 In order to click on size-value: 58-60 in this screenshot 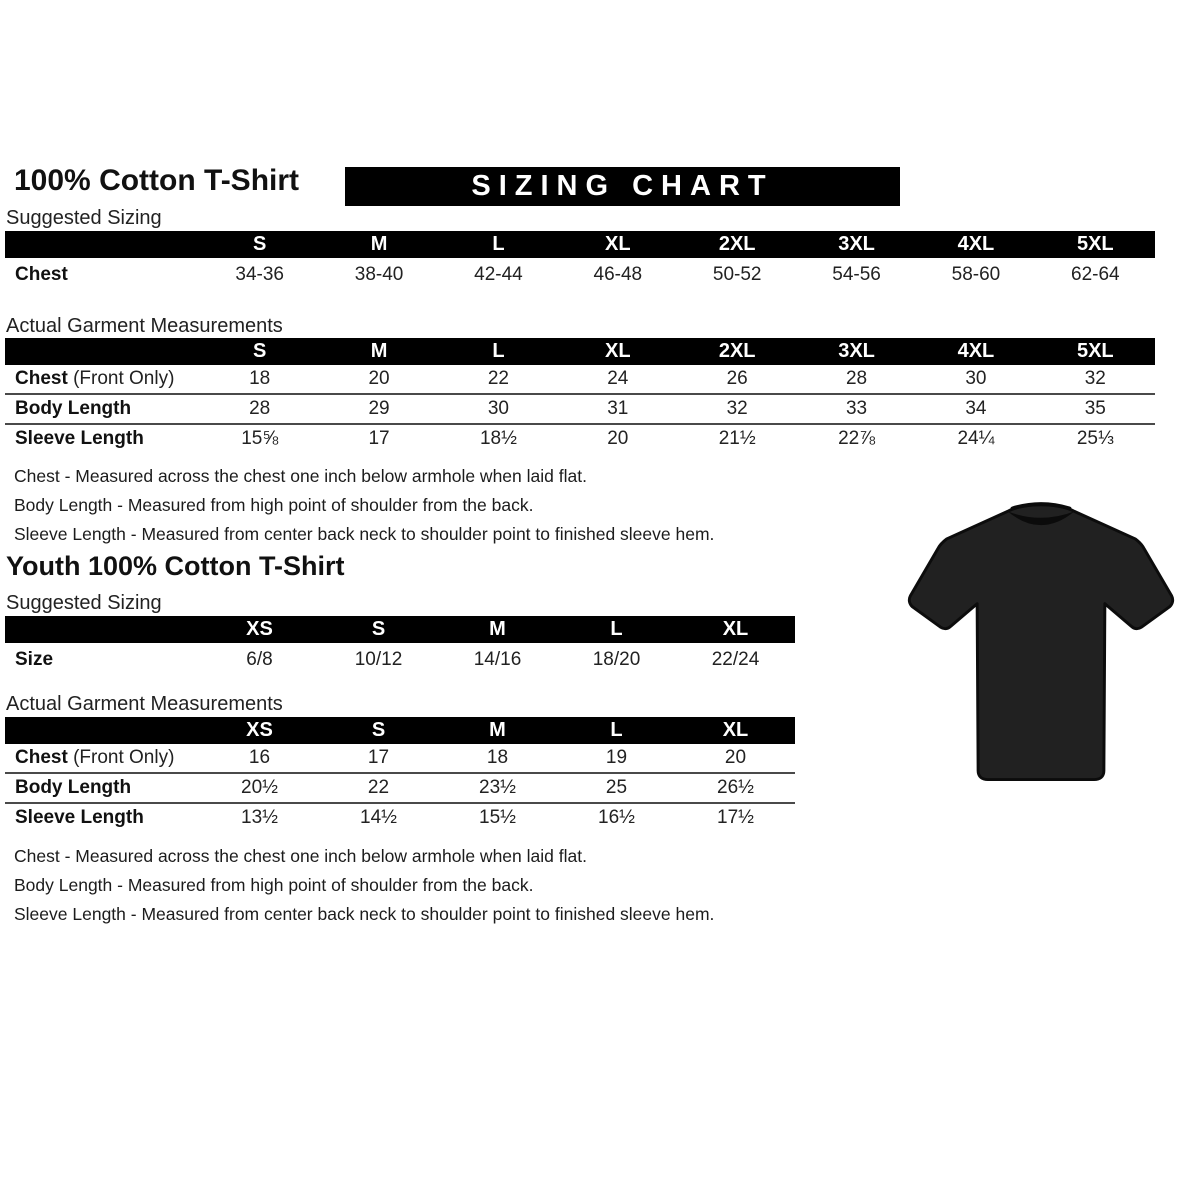, I will do `click(976, 274)`.